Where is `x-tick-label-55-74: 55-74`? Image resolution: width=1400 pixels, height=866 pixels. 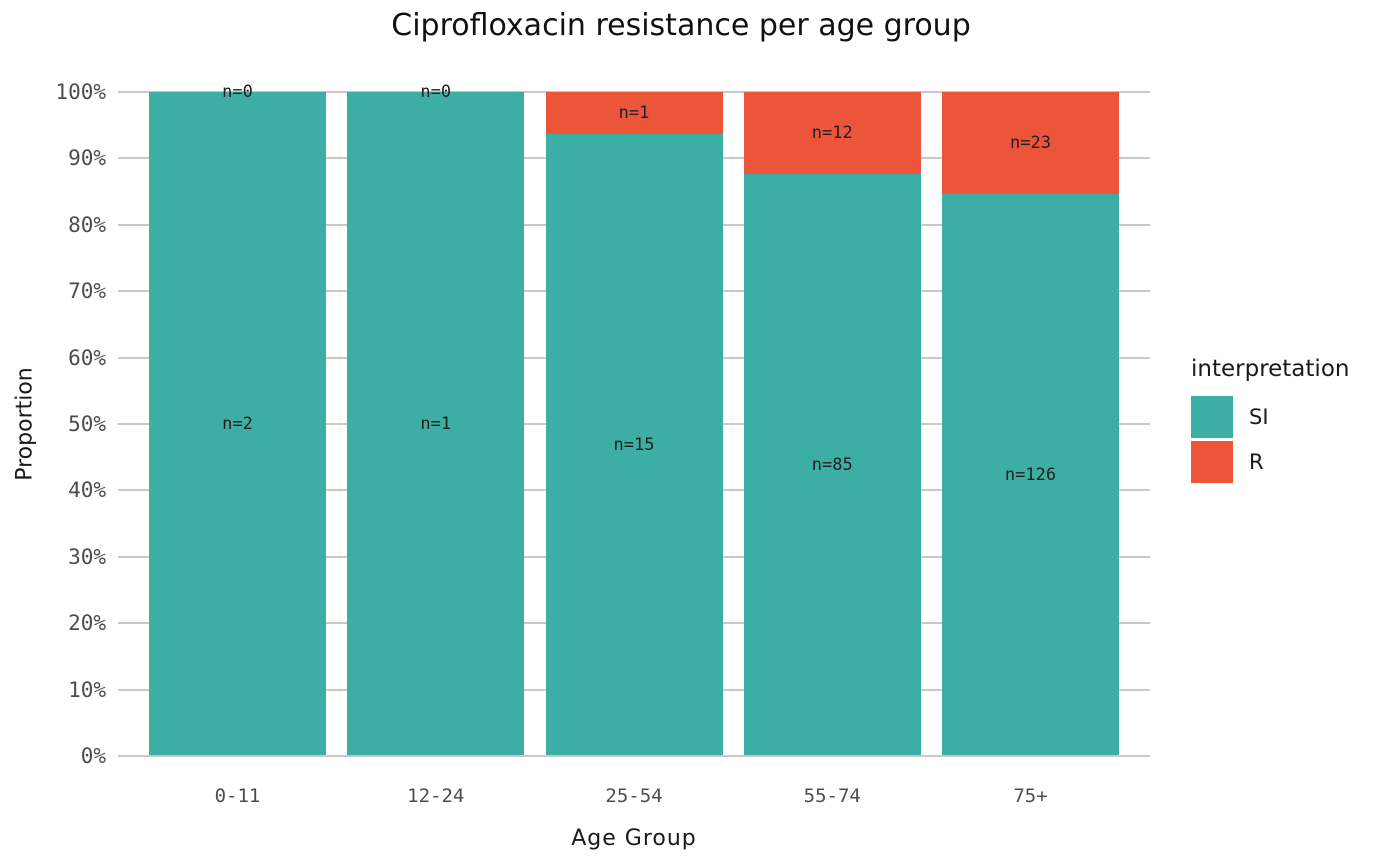 x-tick-label-55-74: 55-74 is located at coordinates (832, 796).